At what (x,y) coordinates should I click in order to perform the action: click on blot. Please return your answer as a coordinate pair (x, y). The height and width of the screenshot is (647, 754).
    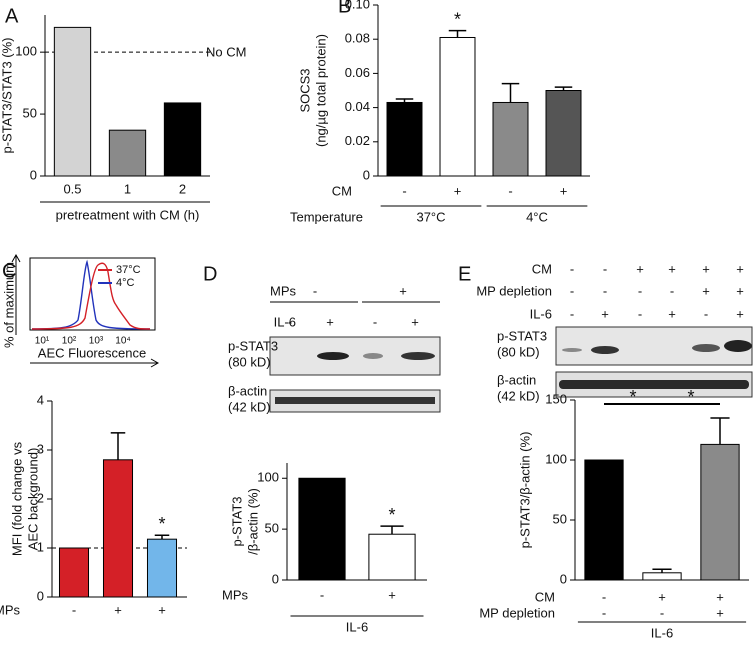
    Looking at the image, I should click on (654, 346).